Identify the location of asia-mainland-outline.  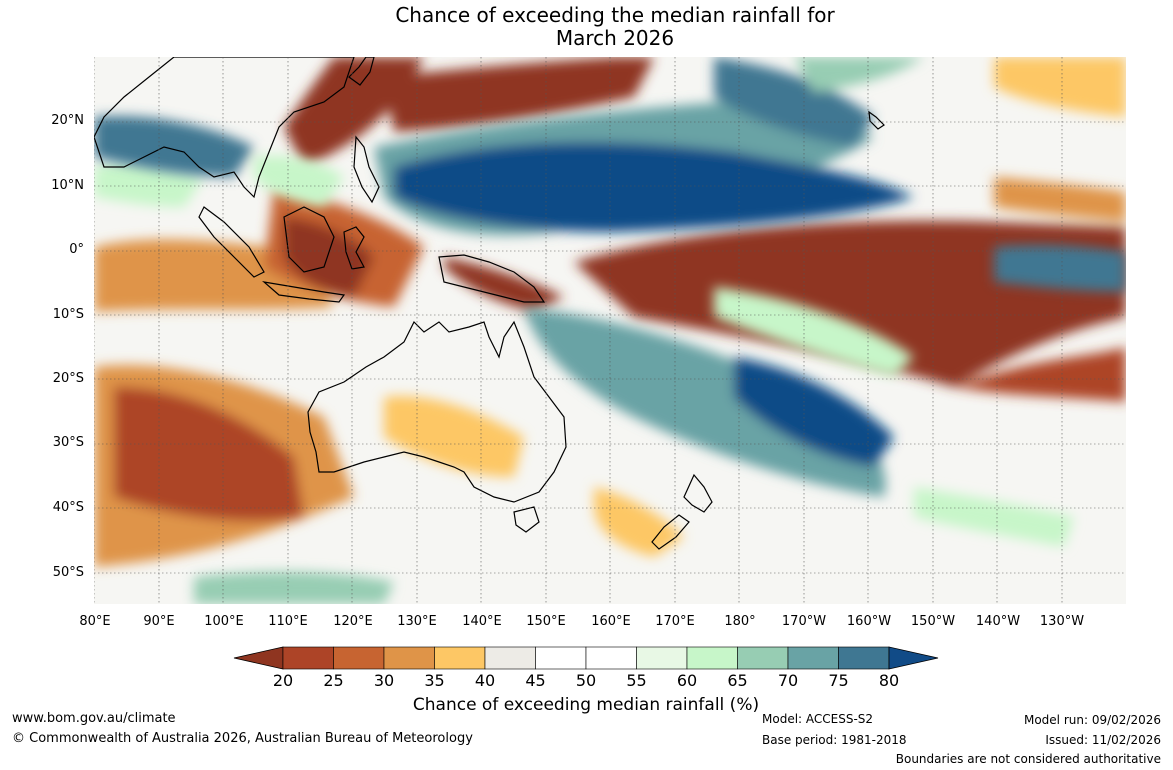
(224, 128).